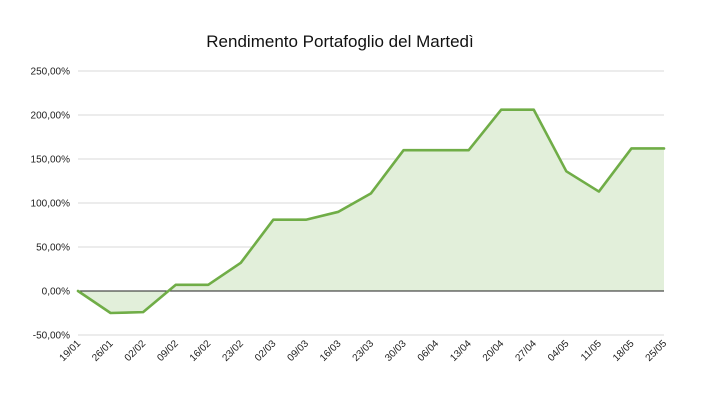 This screenshot has width=703, height=402. I want to click on x-tick-label: 09/03, so click(299, 351).